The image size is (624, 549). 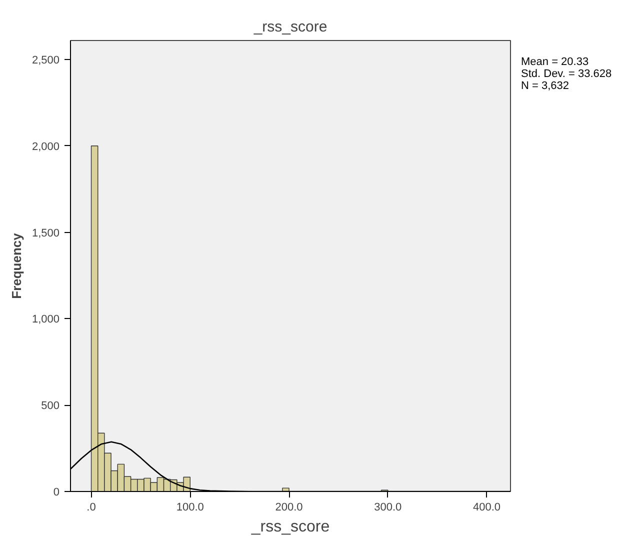 What do you see at coordinates (16, 265) in the screenshot?
I see `y-axis-title: Frequency` at bounding box center [16, 265].